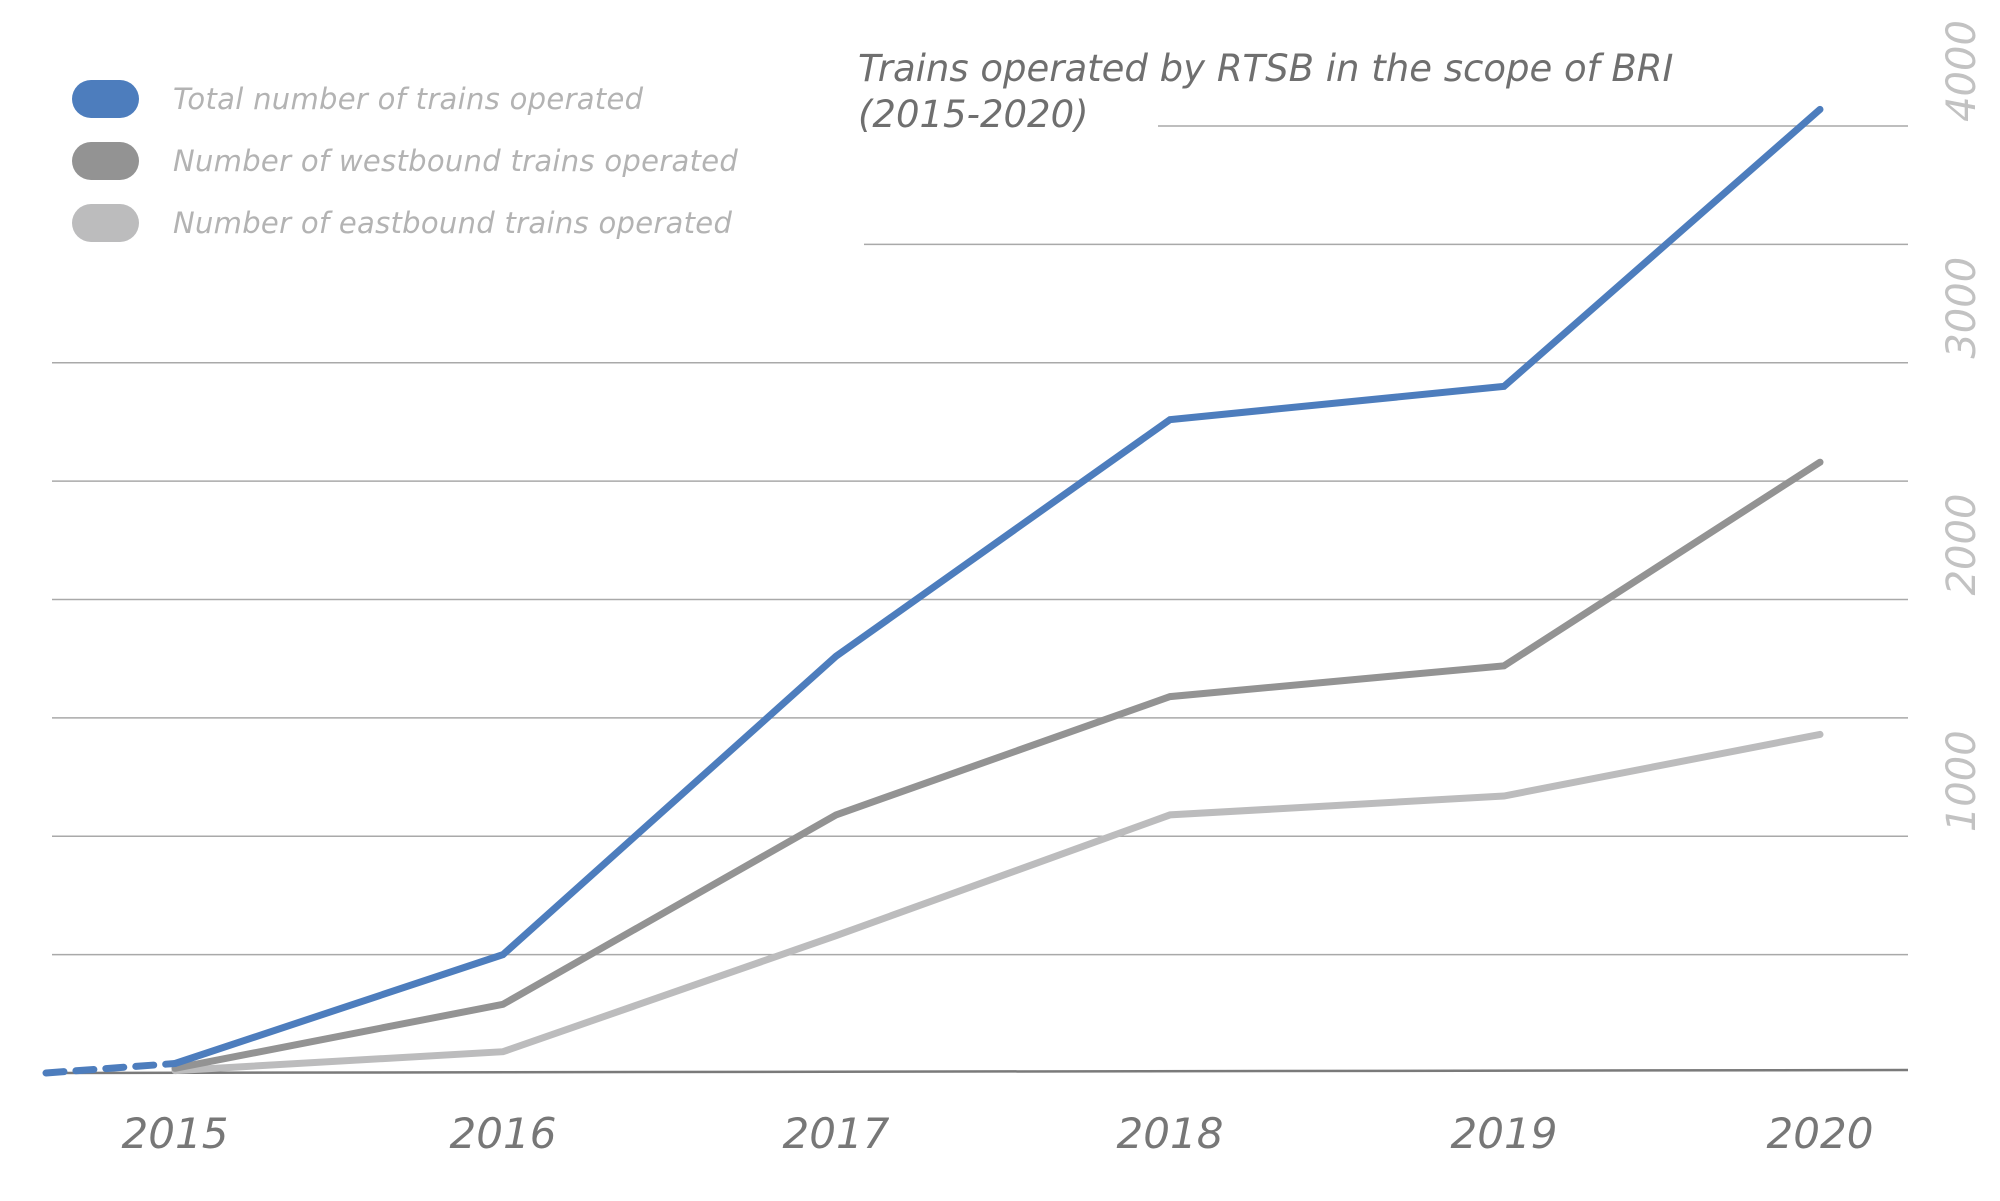 Image resolution: width=2000 pixels, height=1201 pixels. I want to click on y-tick-label: 2000, so click(1962, 545).